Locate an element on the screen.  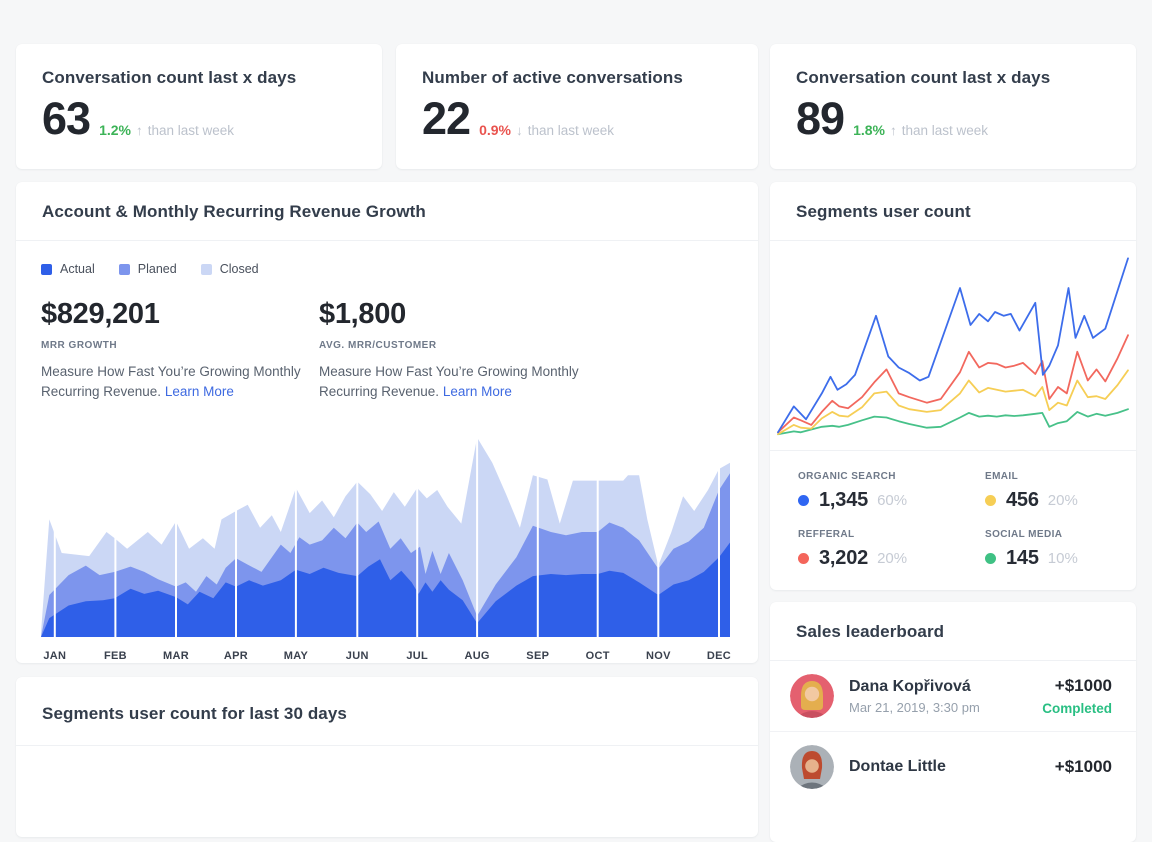
mrr-growth-label: MRR GROWTH is located at coordinates (79, 345).